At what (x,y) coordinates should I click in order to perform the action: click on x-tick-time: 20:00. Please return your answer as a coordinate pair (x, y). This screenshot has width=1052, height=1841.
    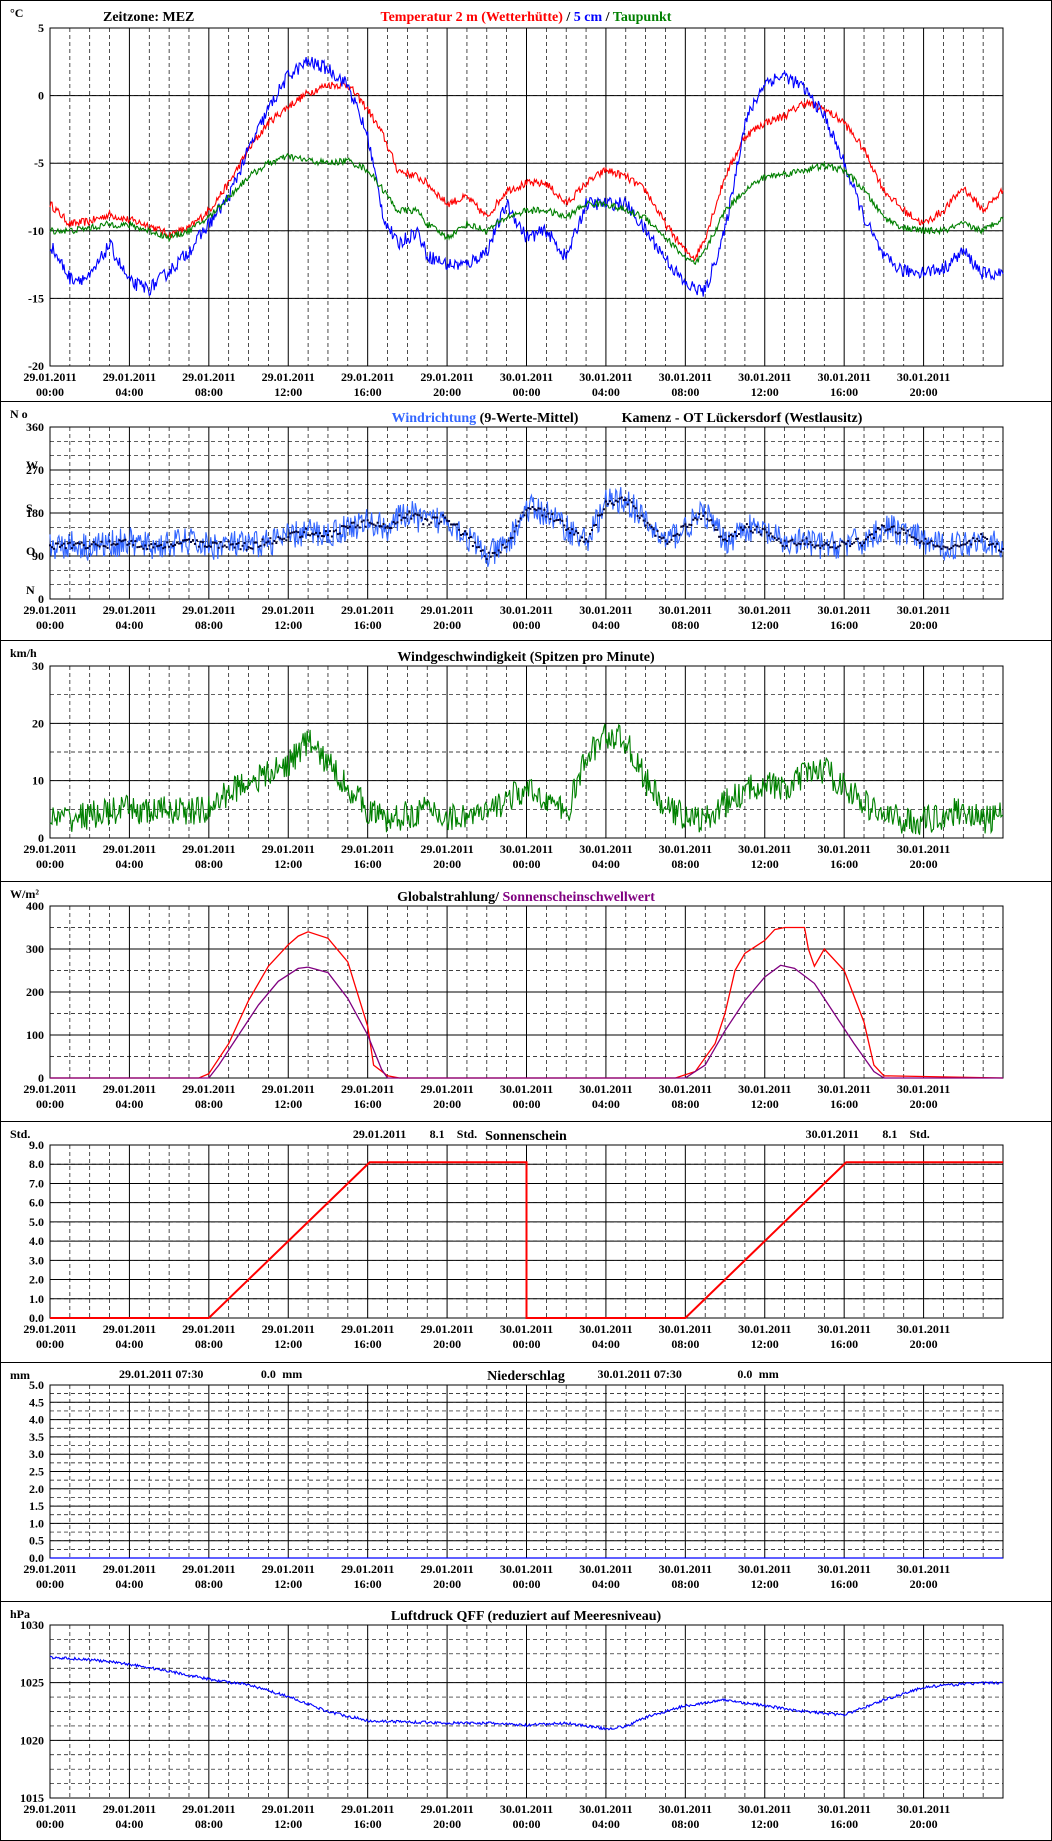
    Looking at the image, I should click on (447, 1104).